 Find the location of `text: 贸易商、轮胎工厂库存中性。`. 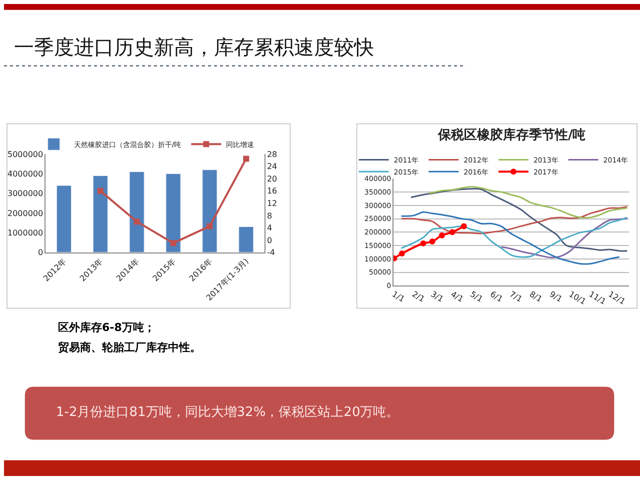

text: 贸易商、轮胎工厂库存中性。 is located at coordinates (129, 347).